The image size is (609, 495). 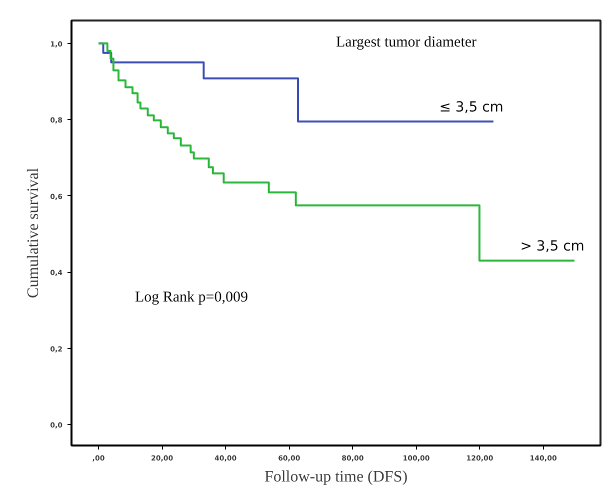 What do you see at coordinates (191, 297) in the screenshot?
I see `annotation: Log Rank p=0,009` at bounding box center [191, 297].